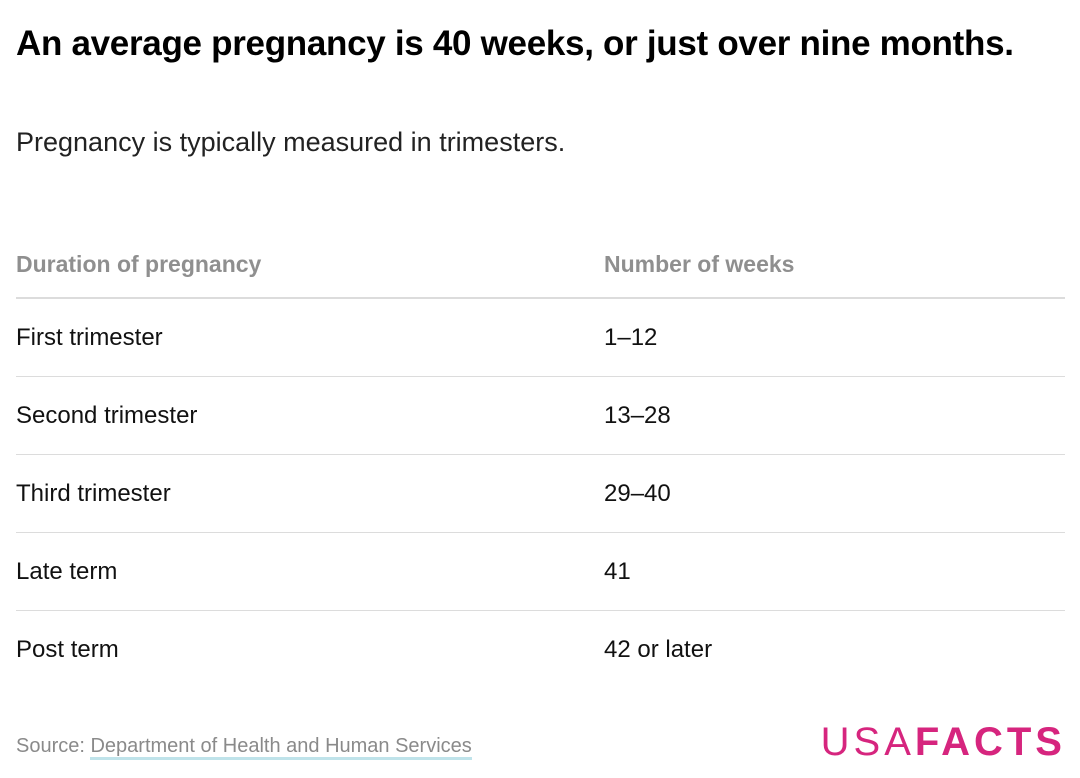 The width and height of the screenshot is (1080, 778). I want to click on usafacts-logo: USAFACTS, so click(943, 742).